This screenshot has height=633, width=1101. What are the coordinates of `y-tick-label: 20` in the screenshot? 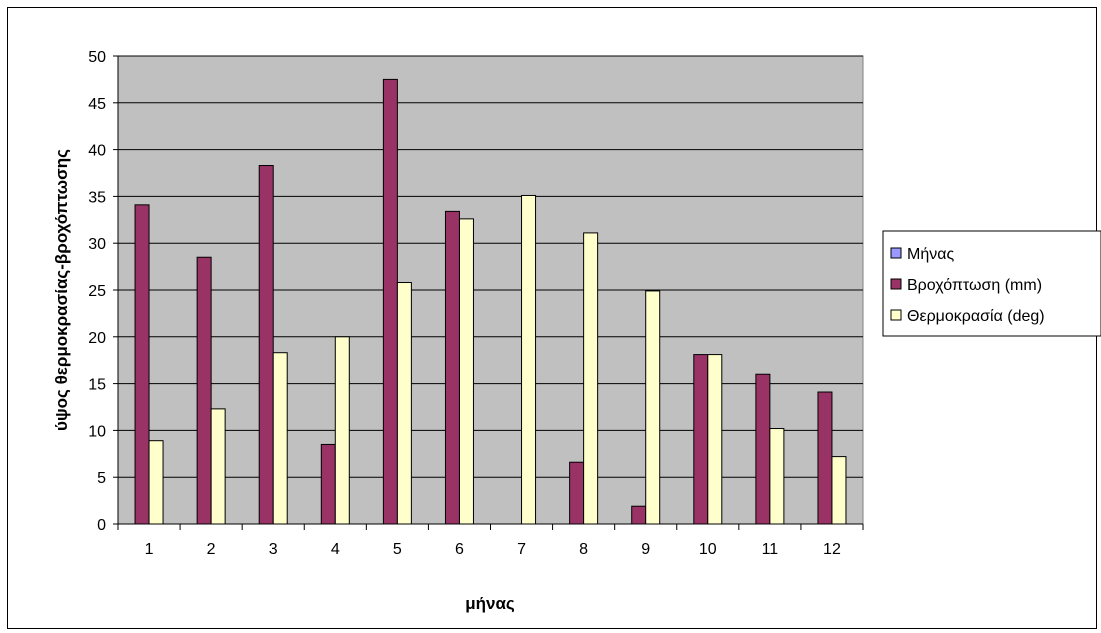 It's located at (97, 338).